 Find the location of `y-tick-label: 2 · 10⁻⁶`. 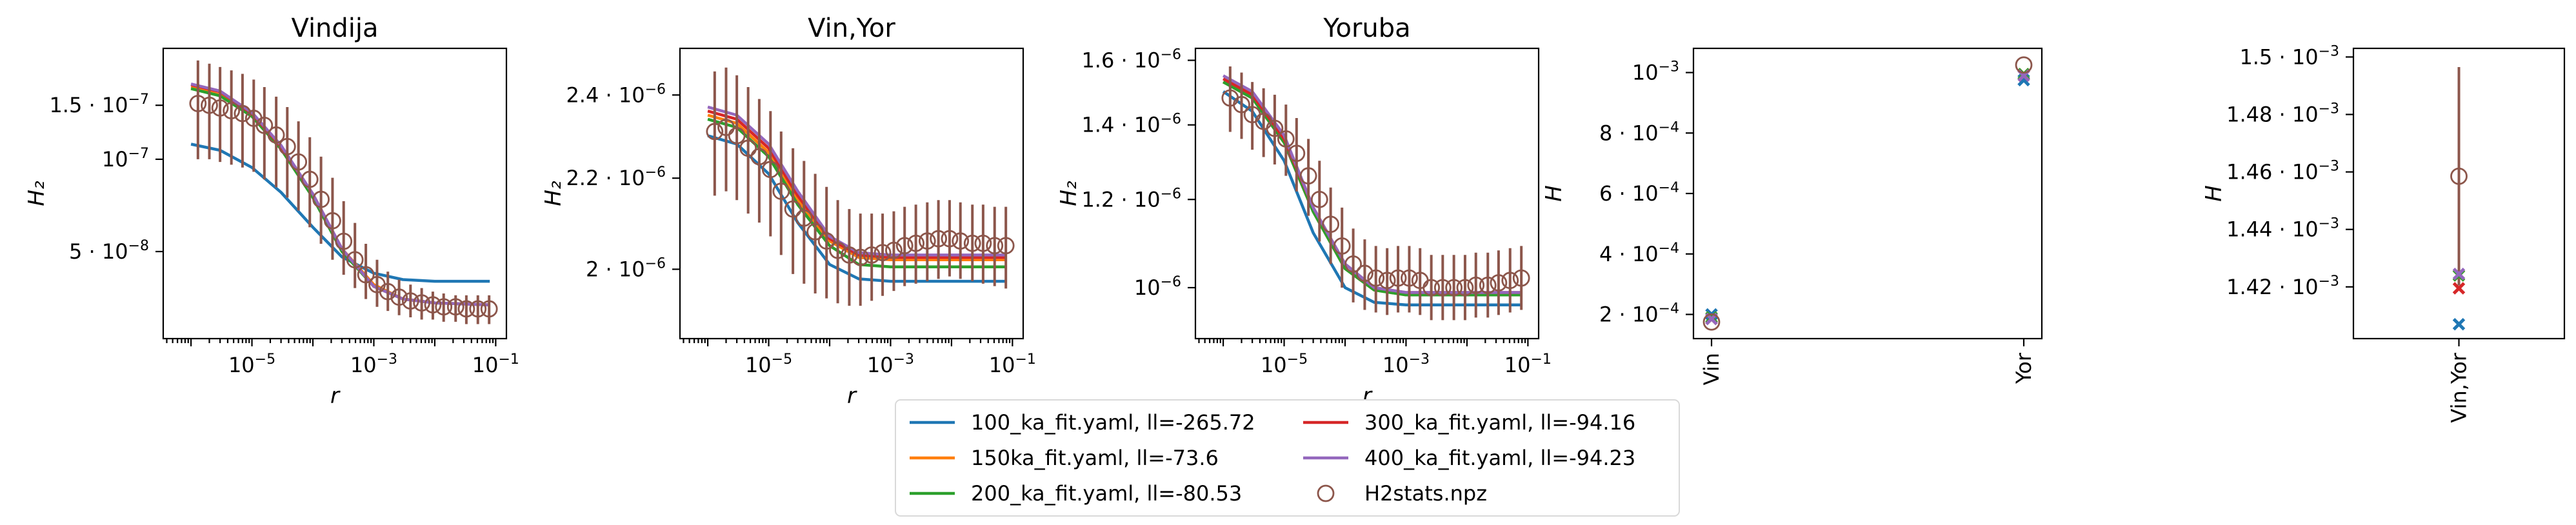

y-tick-label: 2 · 10⁻⁶ is located at coordinates (626, 268).